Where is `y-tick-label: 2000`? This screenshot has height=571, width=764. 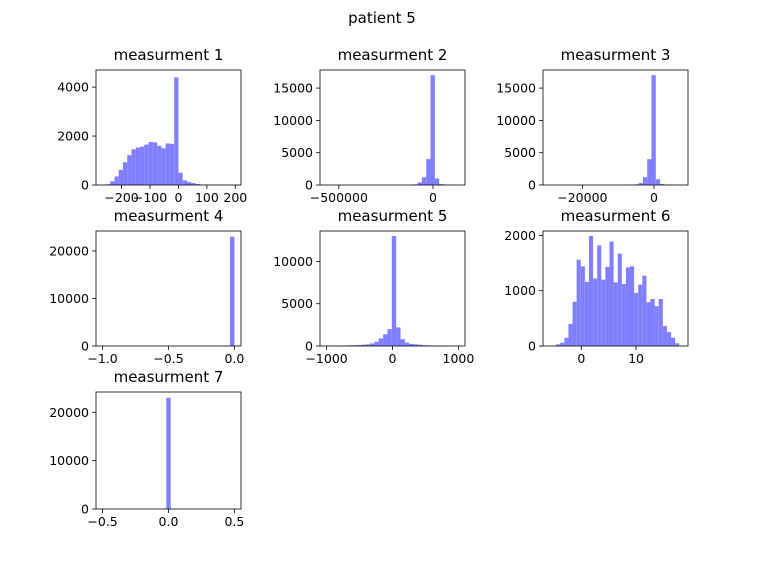
y-tick-label: 2000 is located at coordinates (73, 136).